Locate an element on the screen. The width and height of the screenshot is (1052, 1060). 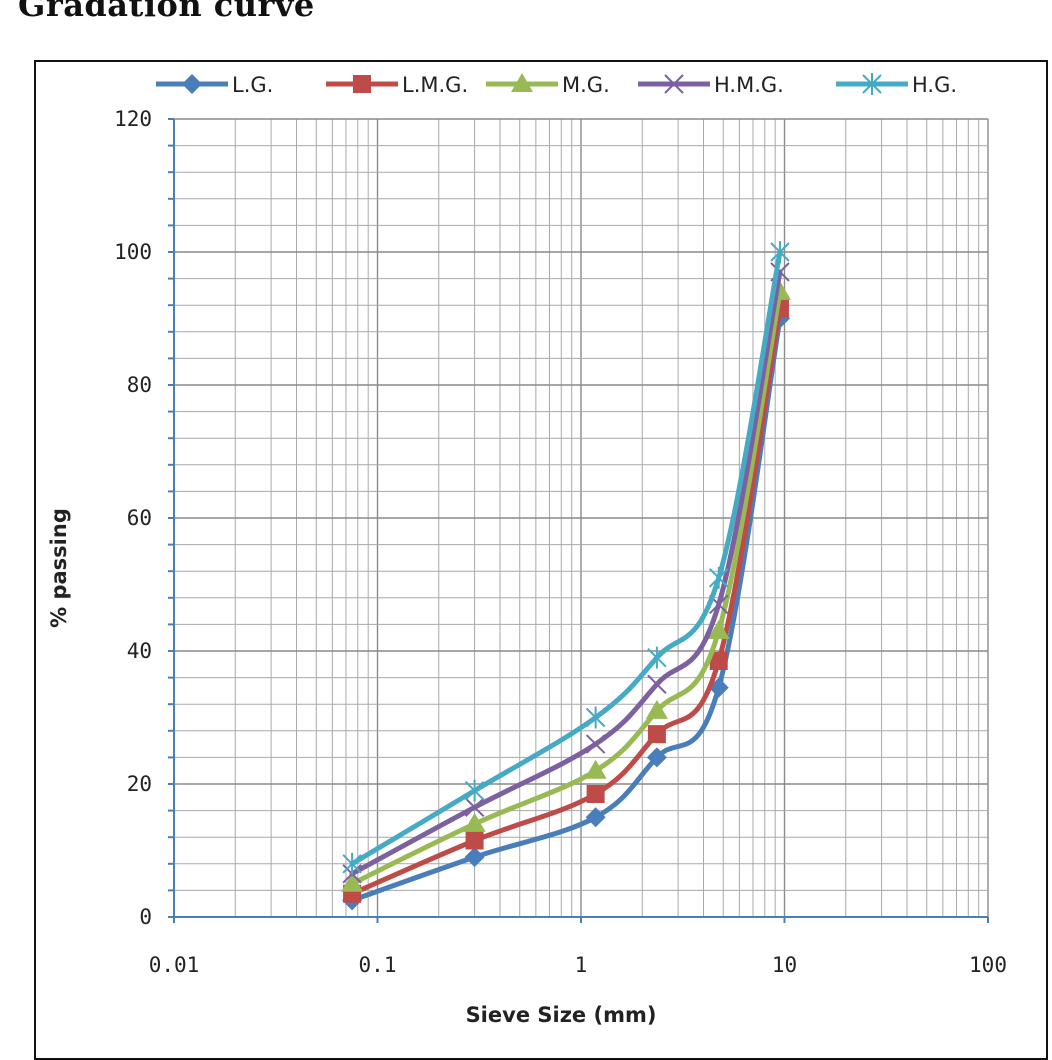
legend-item-m-g: M.G. is located at coordinates (548, 85).